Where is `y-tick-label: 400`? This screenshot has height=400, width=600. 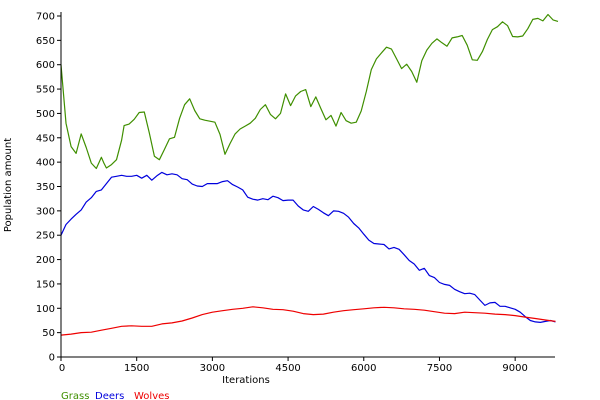 y-tick-label: 400 is located at coordinates (45, 163).